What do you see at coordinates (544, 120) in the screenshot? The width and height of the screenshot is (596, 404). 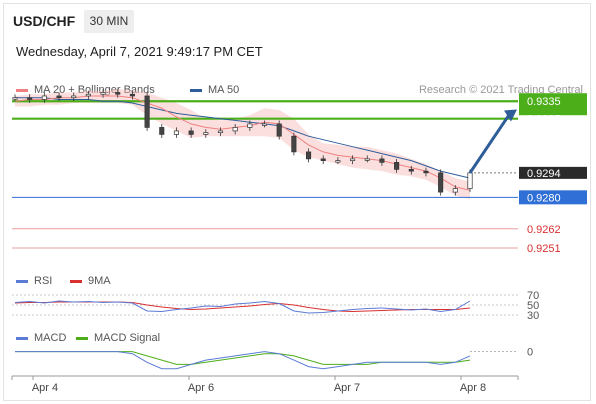 I see `level-tag-0.9325: 0.9325` at bounding box center [544, 120].